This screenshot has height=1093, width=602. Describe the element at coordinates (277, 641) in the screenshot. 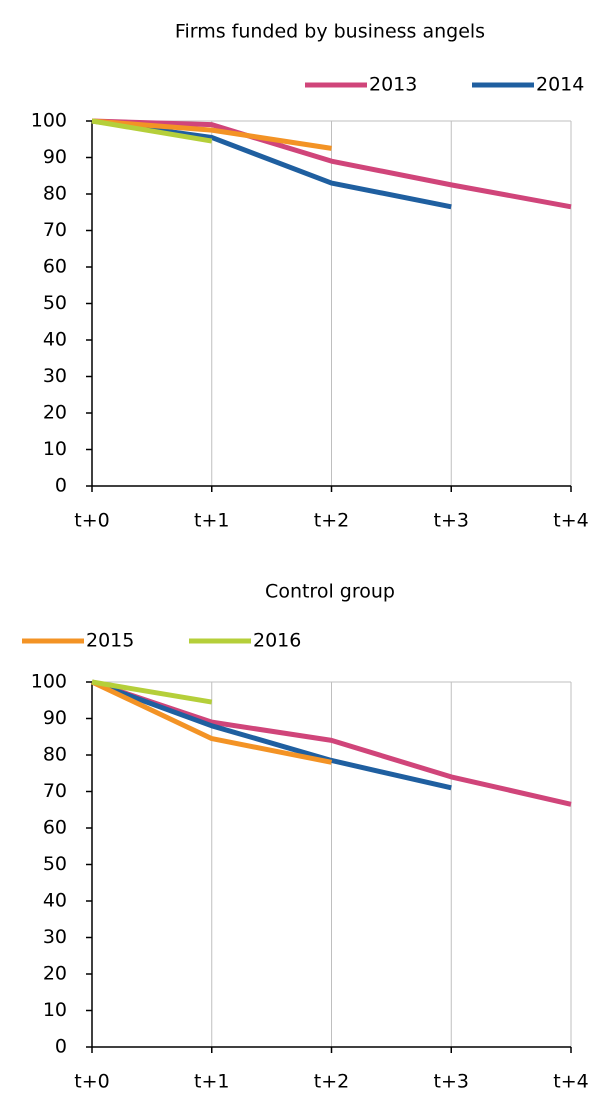

I see `legend-label: 2016` at that location.